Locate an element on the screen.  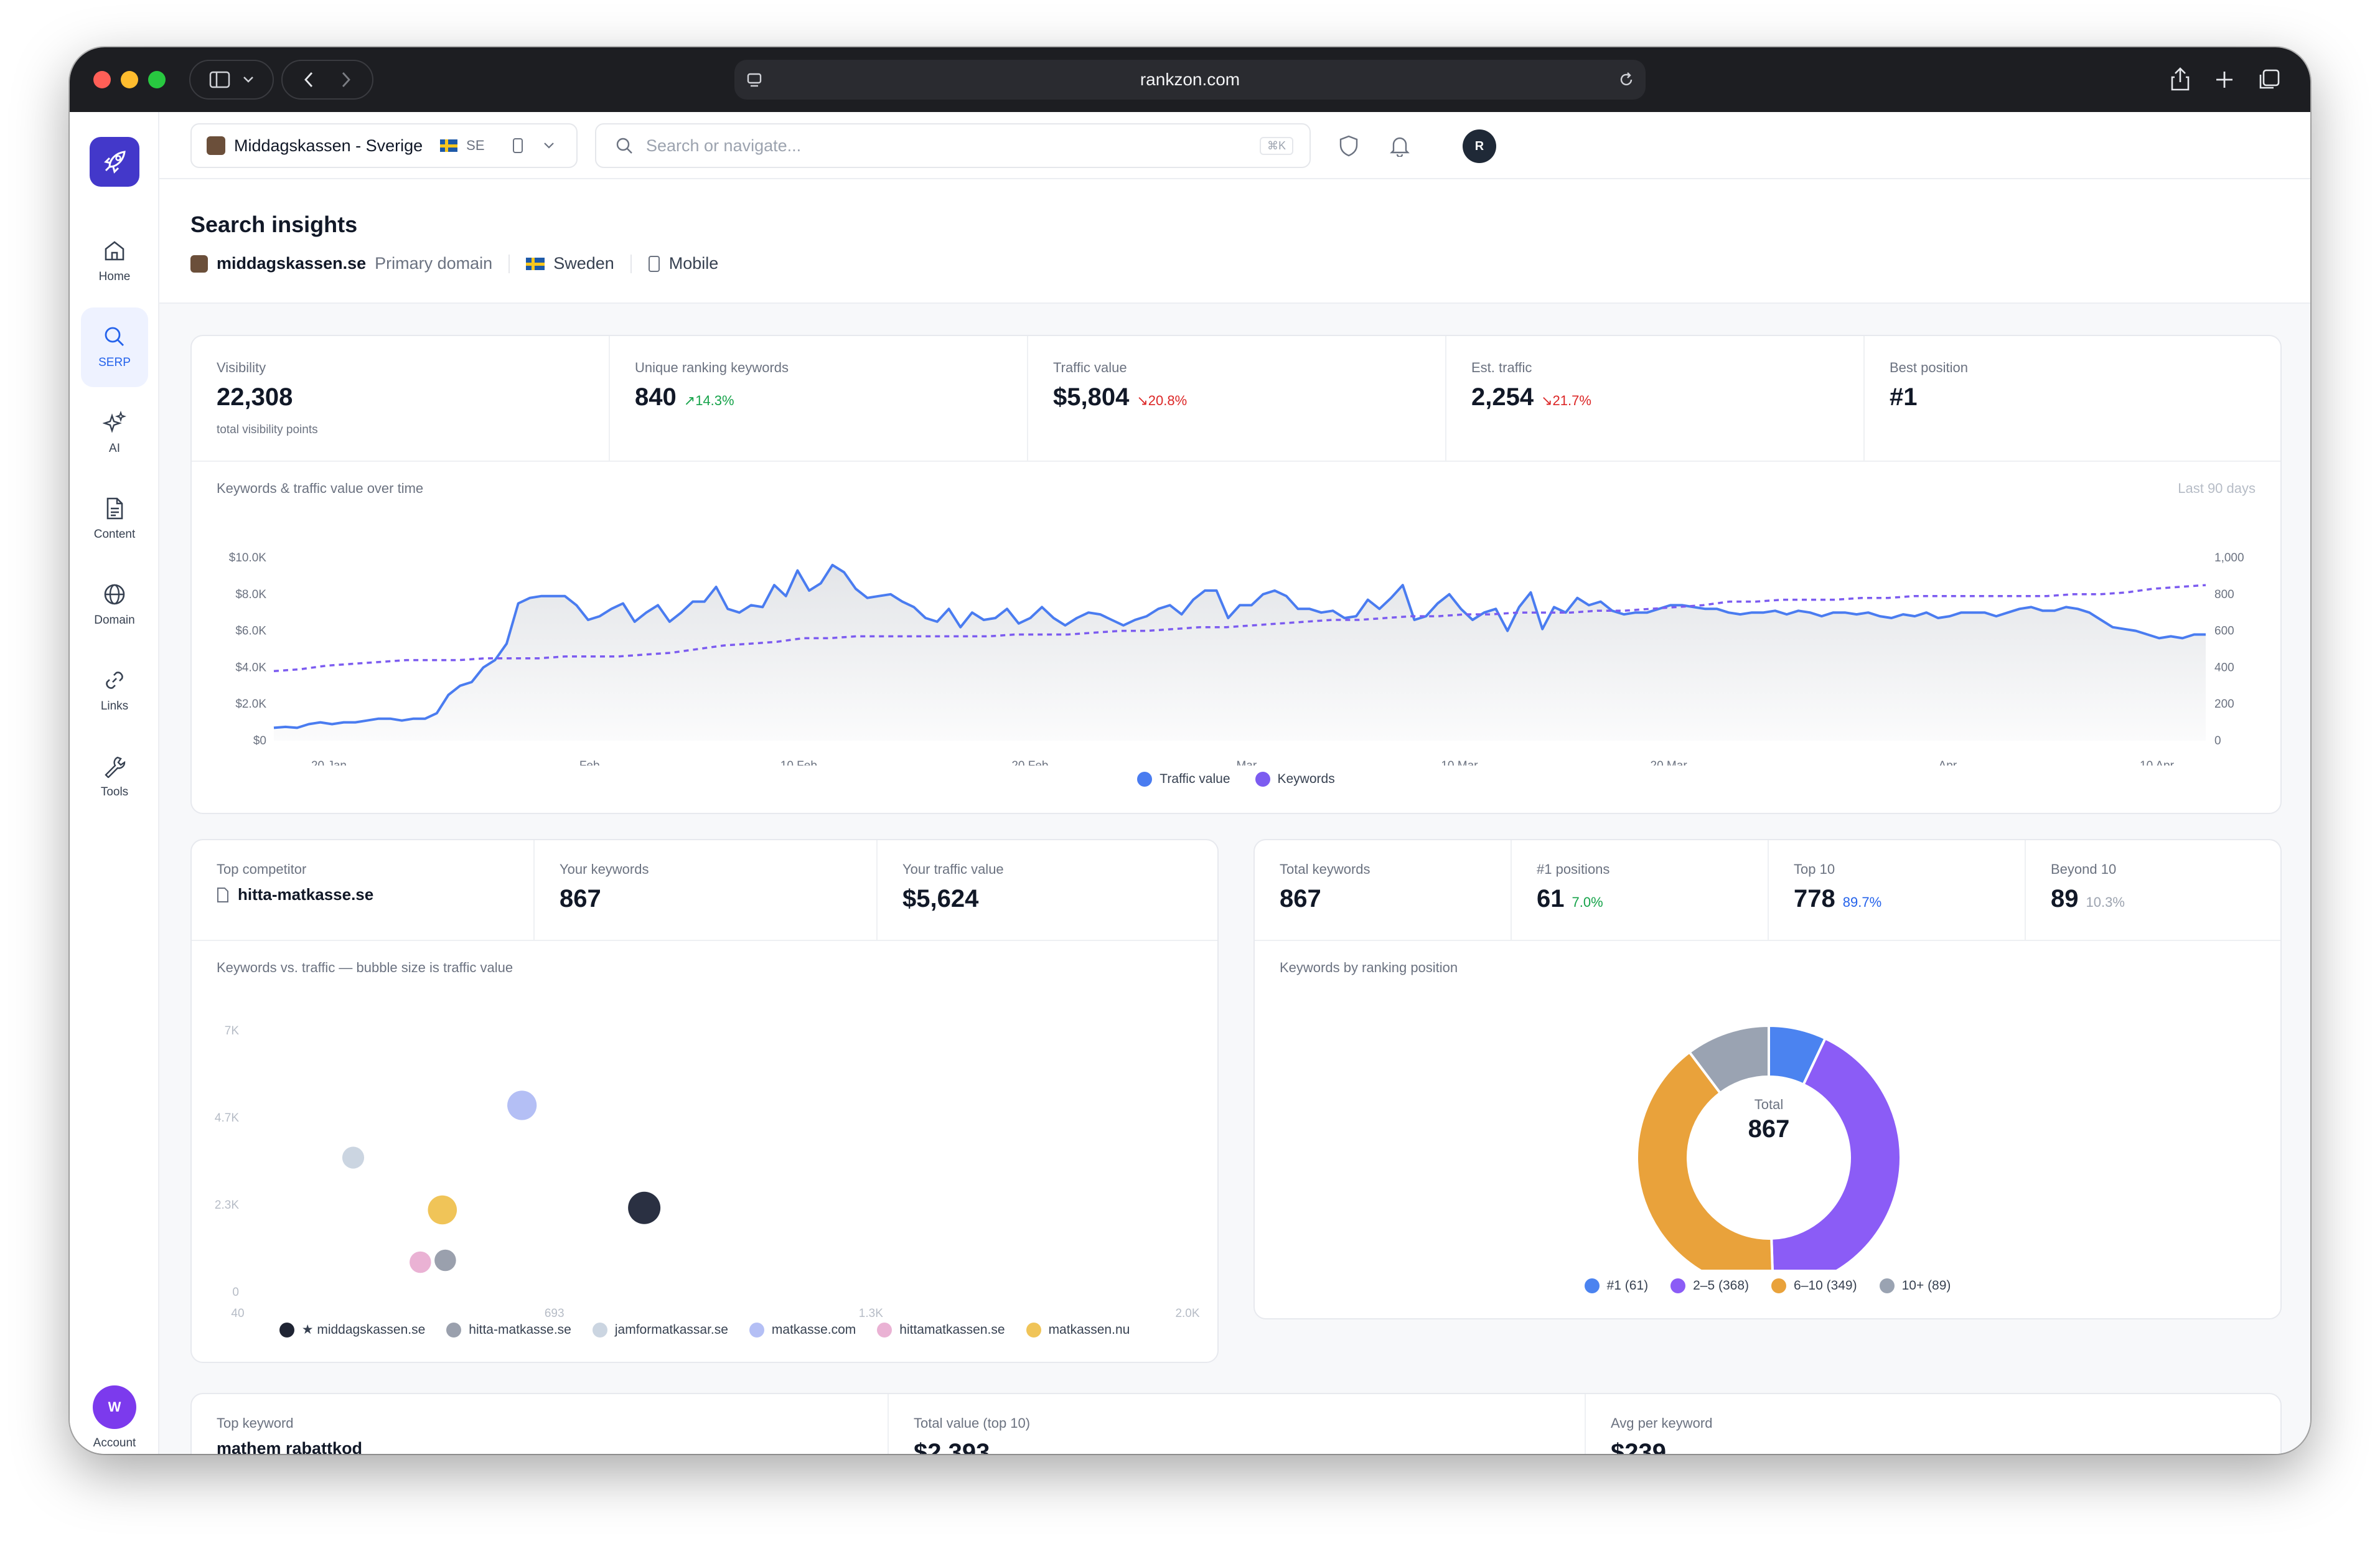
account-initial: W is located at coordinates (115, 1407).